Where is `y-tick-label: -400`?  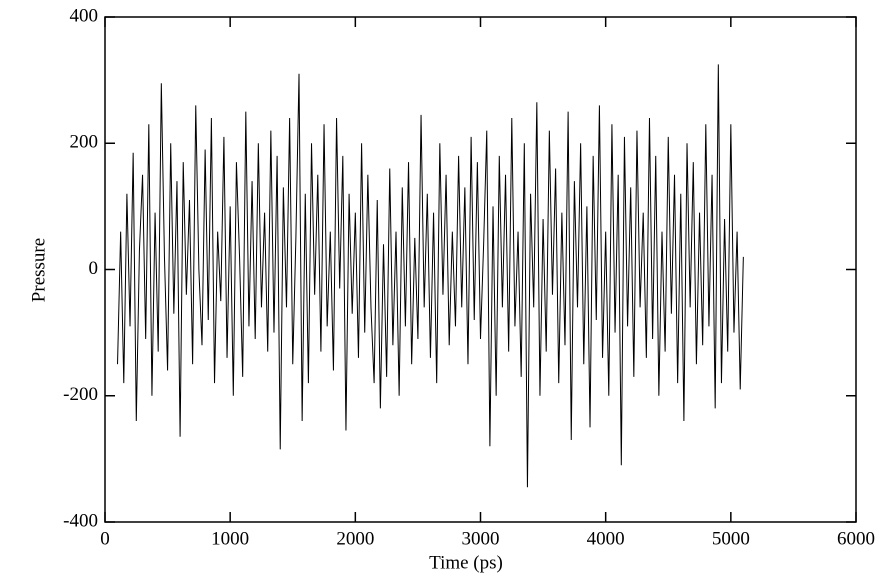
y-tick-label: -400 is located at coordinates (80, 520).